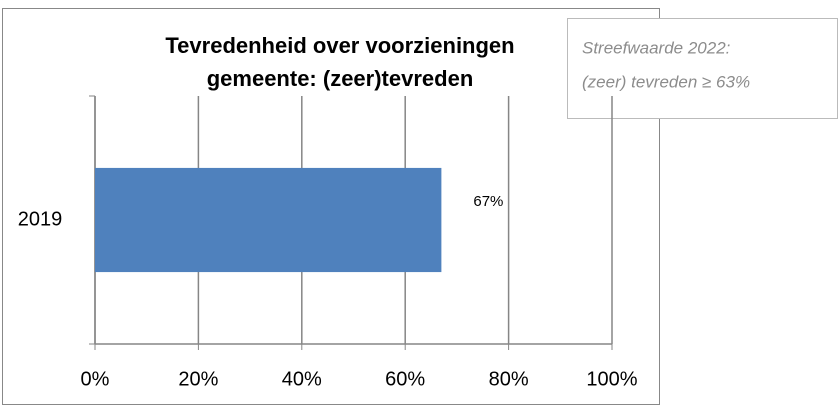 The image size is (838, 407). Describe the element at coordinates (302, 379) in the screenshot. I see `x-tick-label: 40%` at that location.